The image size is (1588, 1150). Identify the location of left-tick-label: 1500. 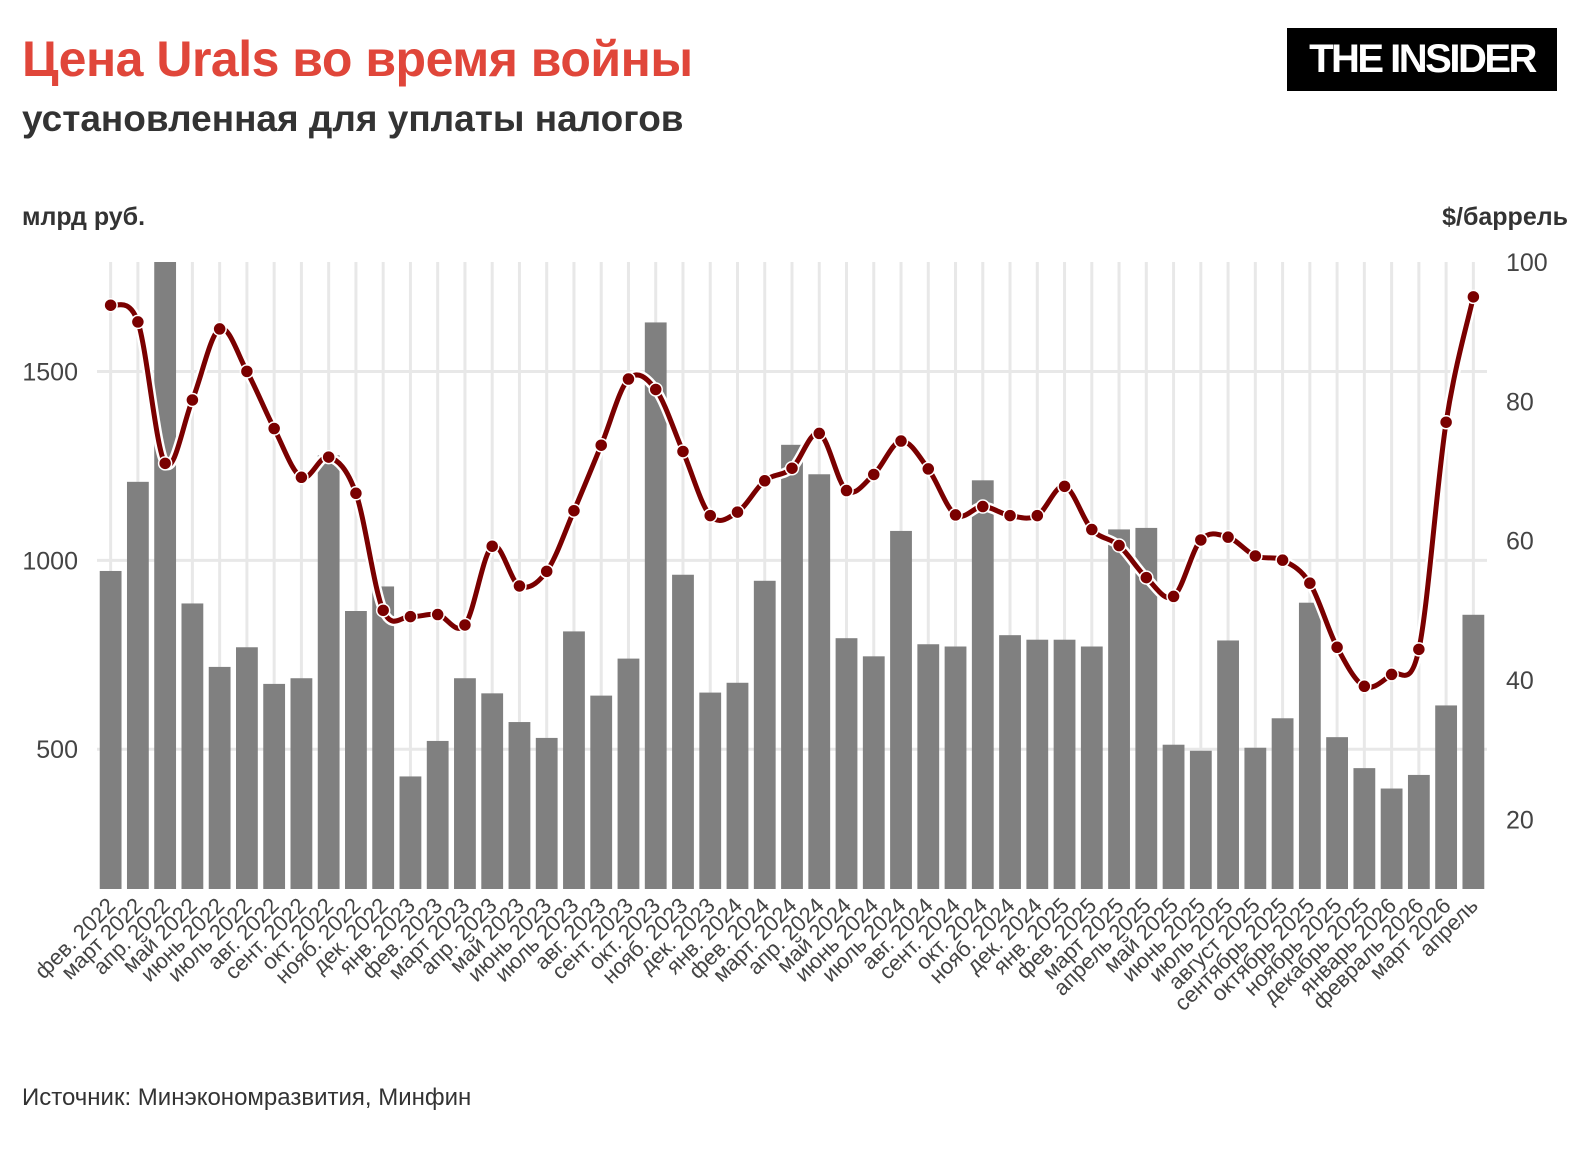
(50, 373).